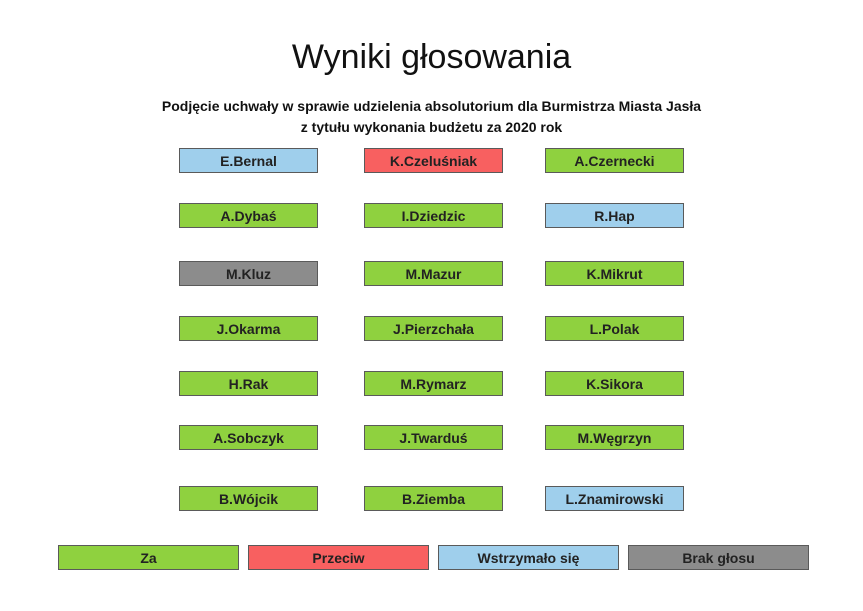 Image resolution: width=863 pixels, height=611 pixels. What do you see at coordinates (248, 160) in the screenshot?
I see `member-box: E.Bernal` at bounding box center [248, 160].